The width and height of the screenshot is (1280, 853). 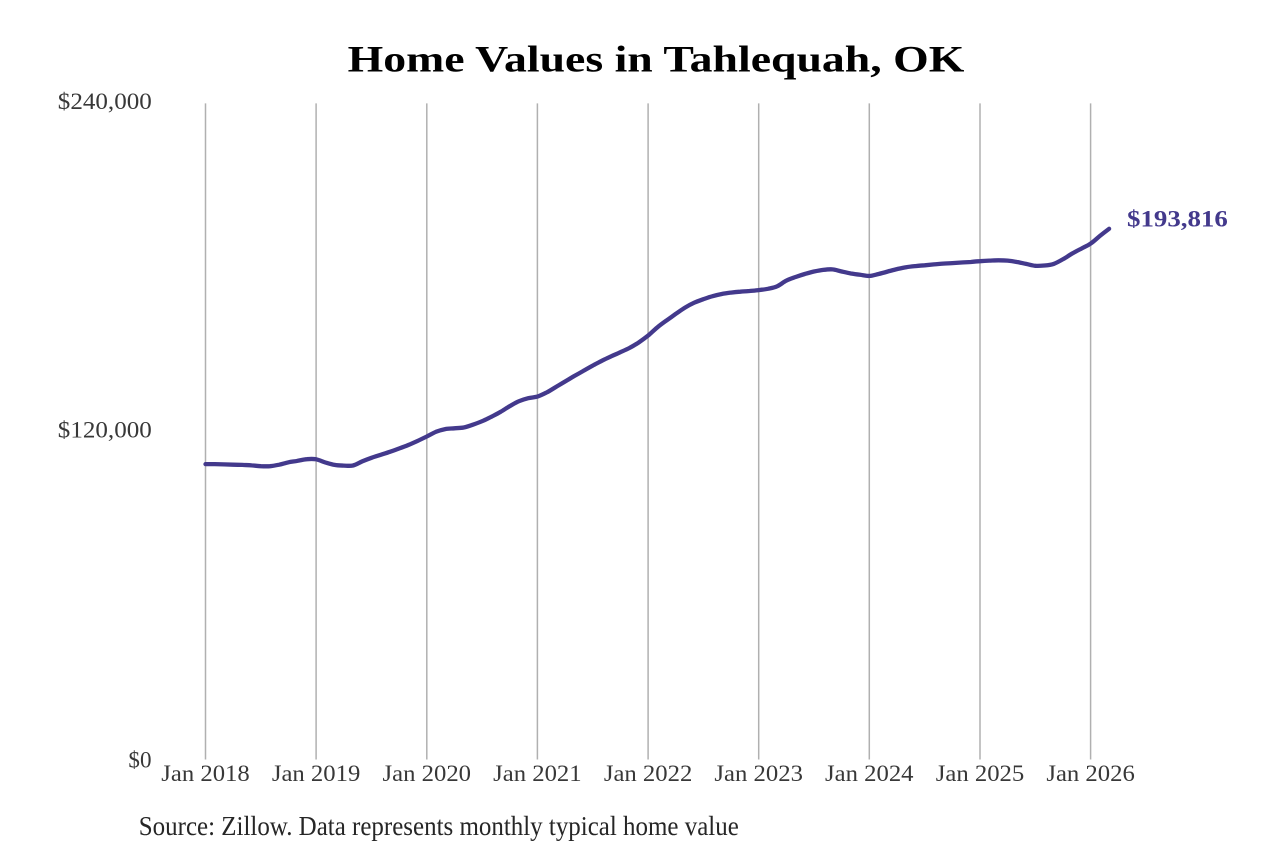 I want to click on svg-text: Home Values in Tahlequah, OK, so click(x=656, y=60).